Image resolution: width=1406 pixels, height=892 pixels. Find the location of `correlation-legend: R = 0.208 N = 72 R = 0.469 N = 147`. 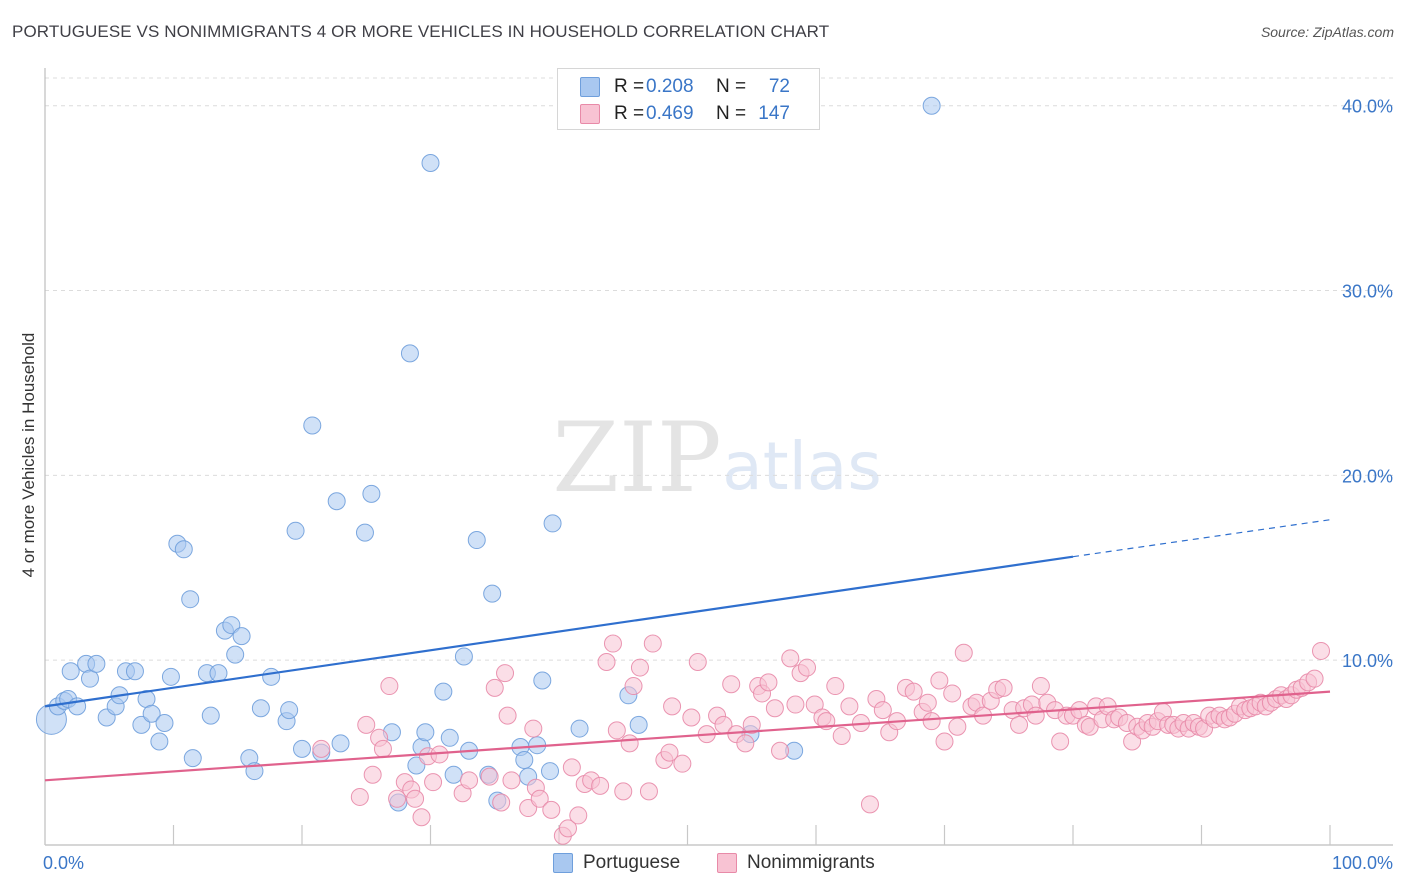

correlation-legend: R = 0.208 N = 72 R = 0.469 N = 147 is located at coordinates (688, 99).